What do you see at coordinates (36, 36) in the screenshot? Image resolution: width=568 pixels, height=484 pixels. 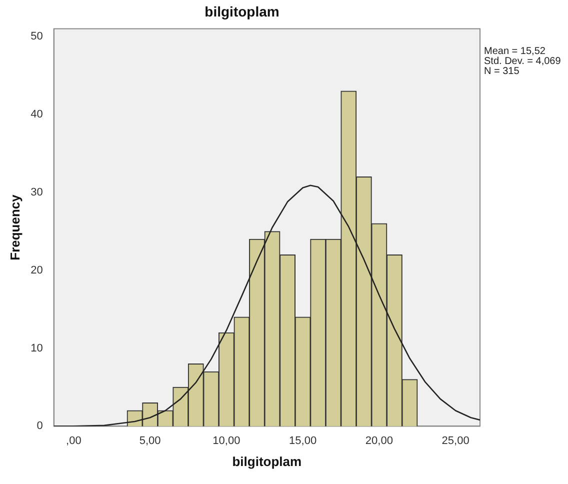 I see `y-tick-label: 50` at bounding box center [36, 36].